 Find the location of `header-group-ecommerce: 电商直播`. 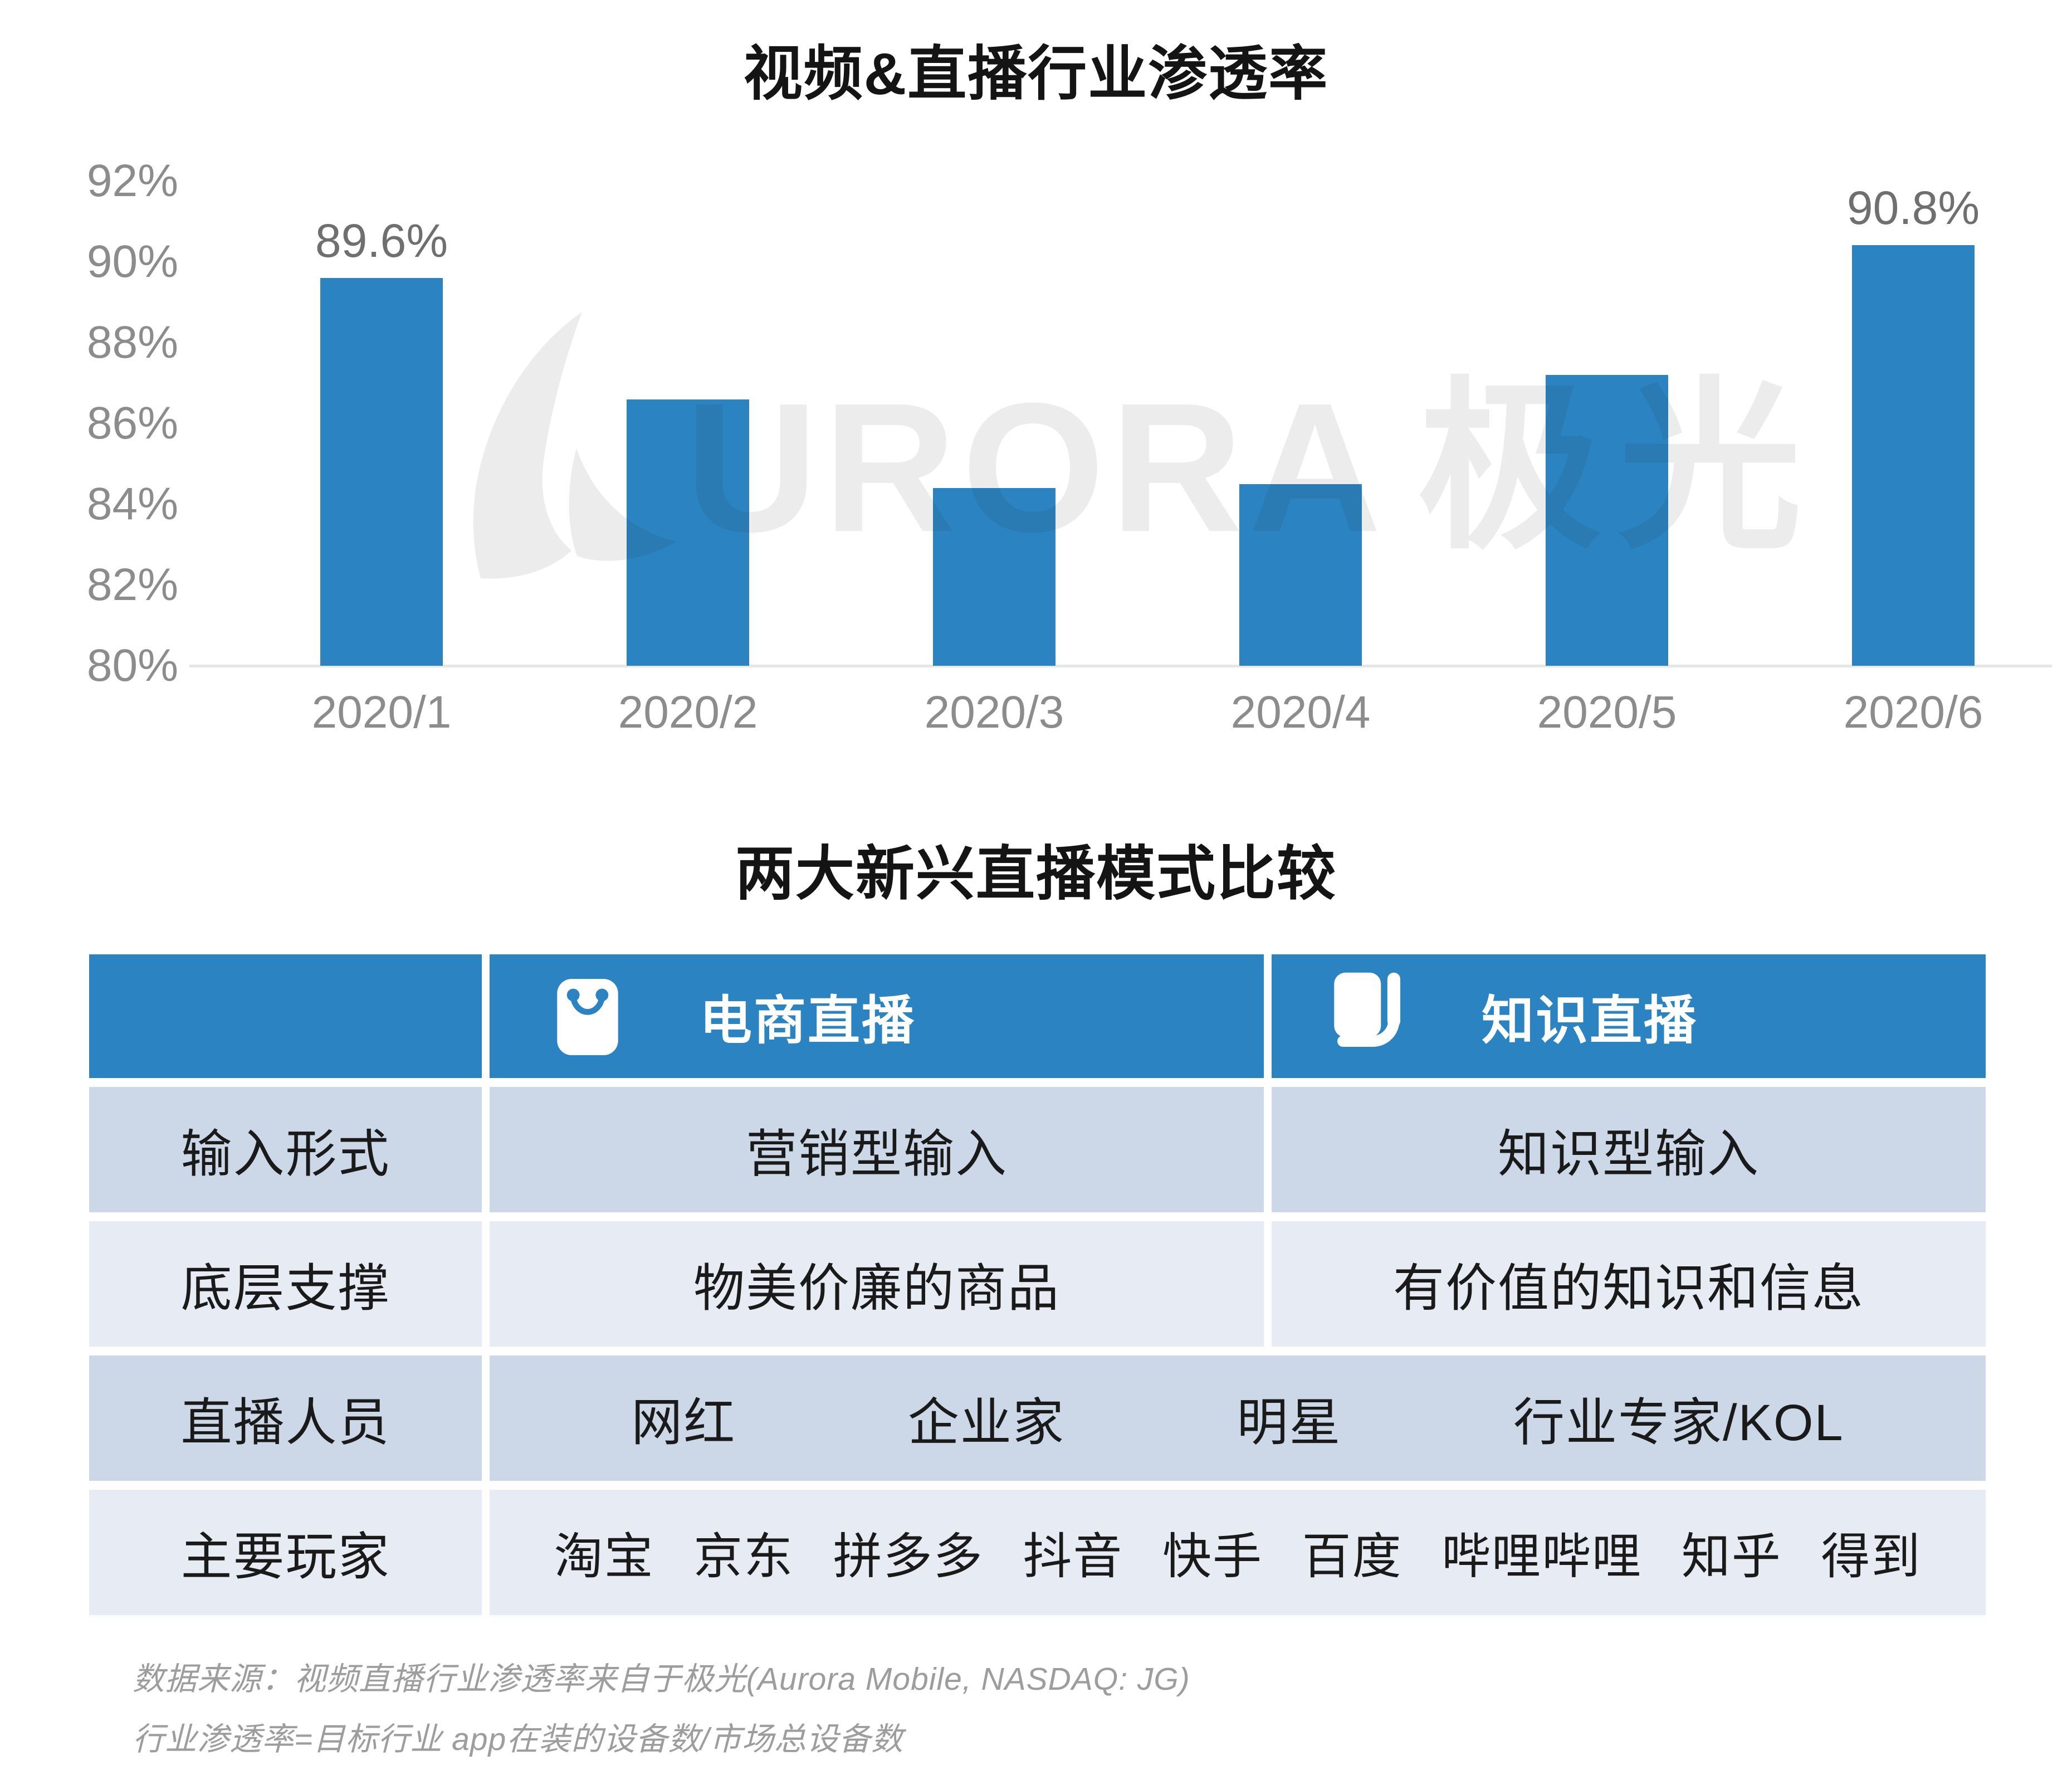

header-group-ecommerce: 电商直播 is located at coordinates (703, 1016).